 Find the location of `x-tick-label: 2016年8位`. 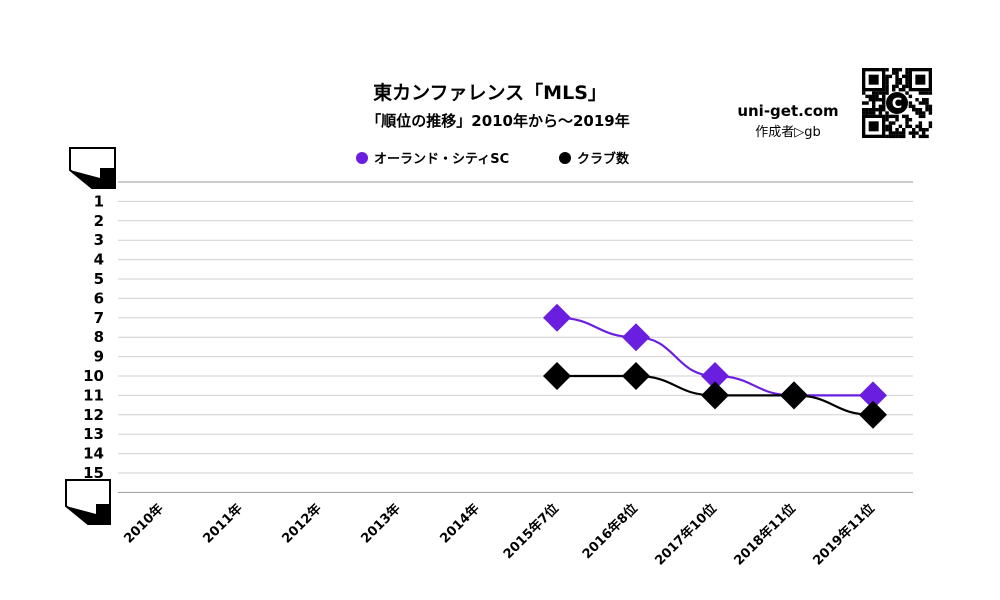

x-tick-label: 2016年8位 is located at coordinates (610, 532).